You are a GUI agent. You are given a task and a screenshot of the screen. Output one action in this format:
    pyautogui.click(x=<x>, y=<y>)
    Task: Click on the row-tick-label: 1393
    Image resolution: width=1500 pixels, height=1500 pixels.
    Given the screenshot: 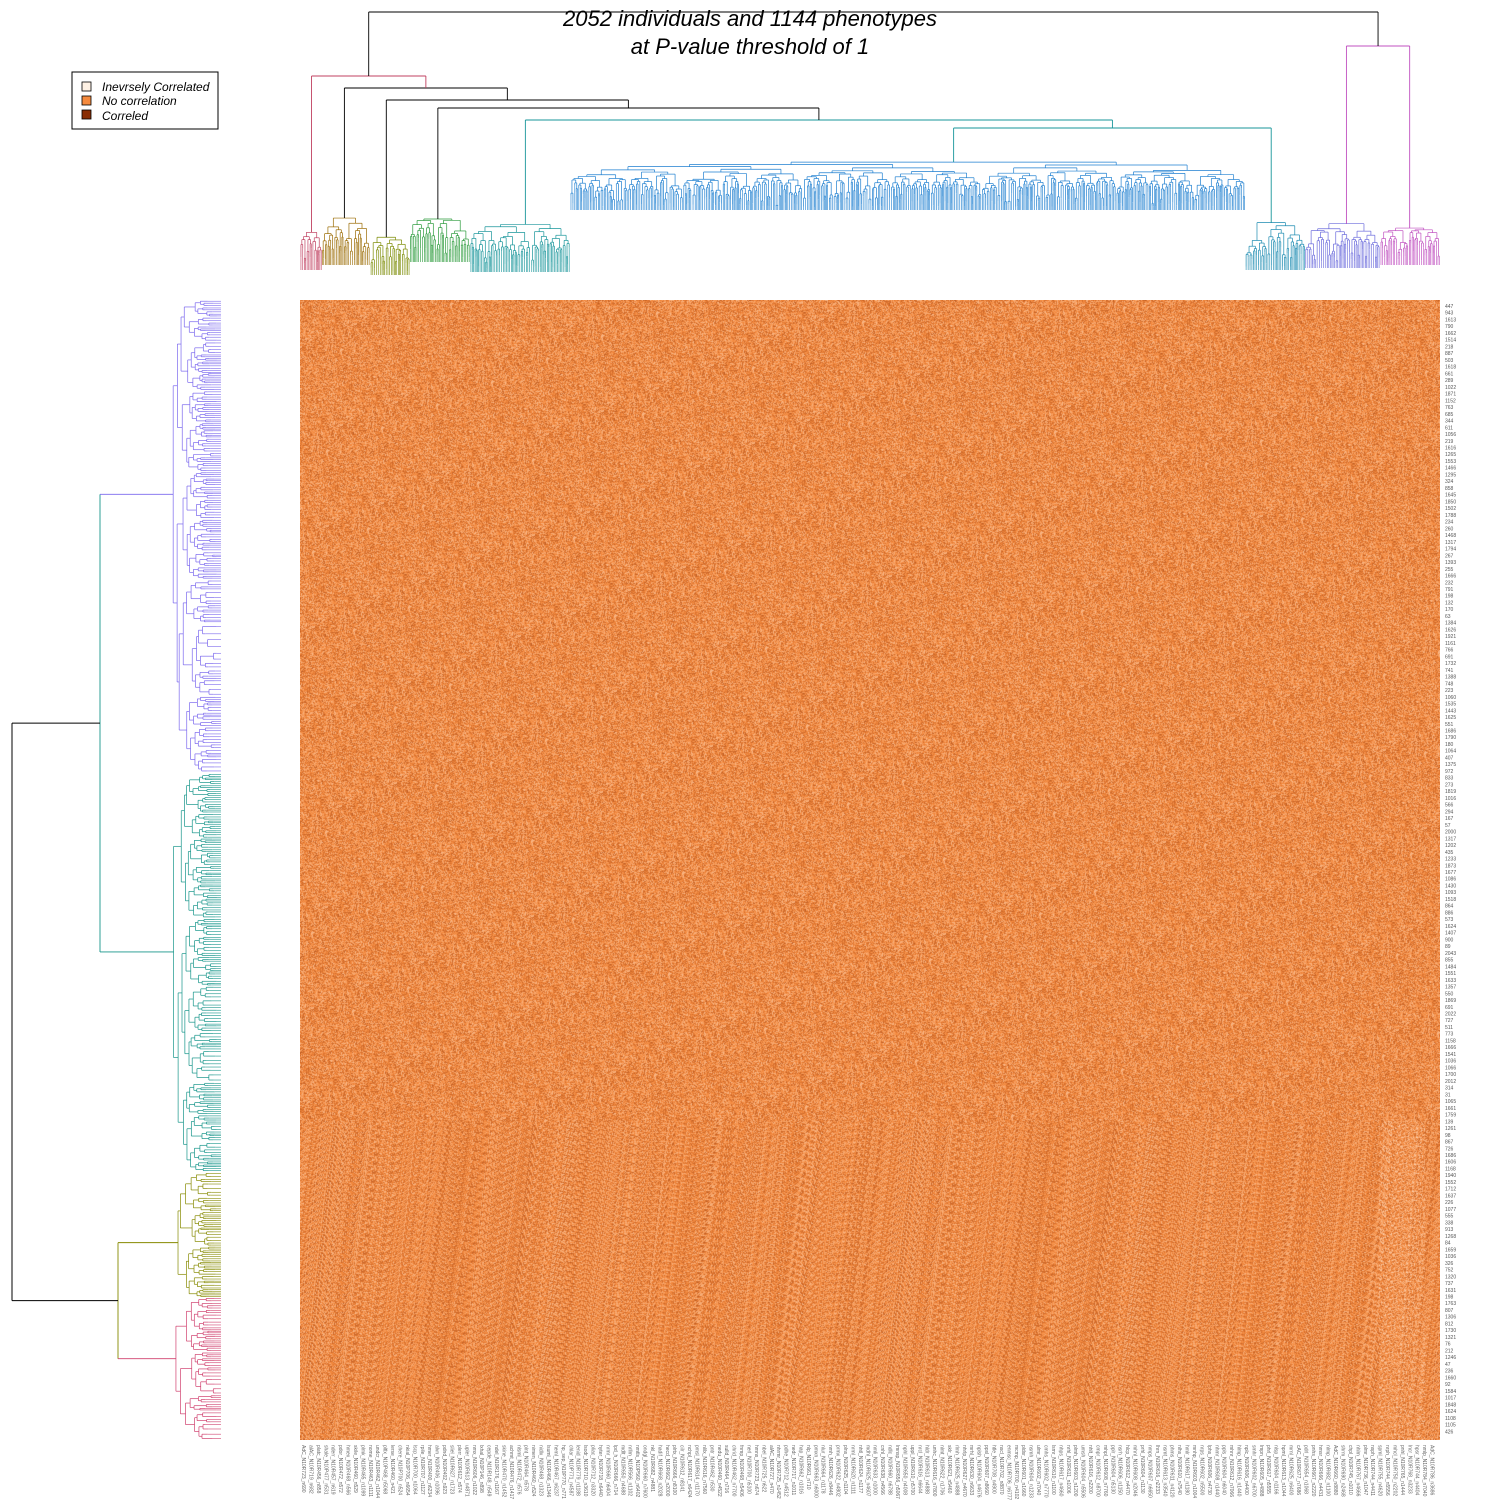 What is the action you would take?
    pyautogui.click(x=1450, y=563)
    